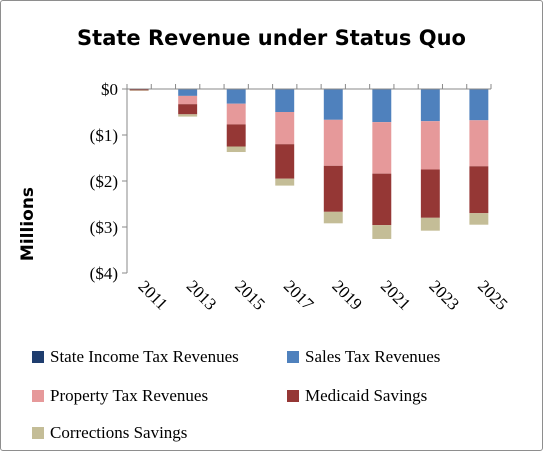 This screenshot has width=543, height=451. I want to click on legend-label: Sales Tax Revenues, so click(373, 356).